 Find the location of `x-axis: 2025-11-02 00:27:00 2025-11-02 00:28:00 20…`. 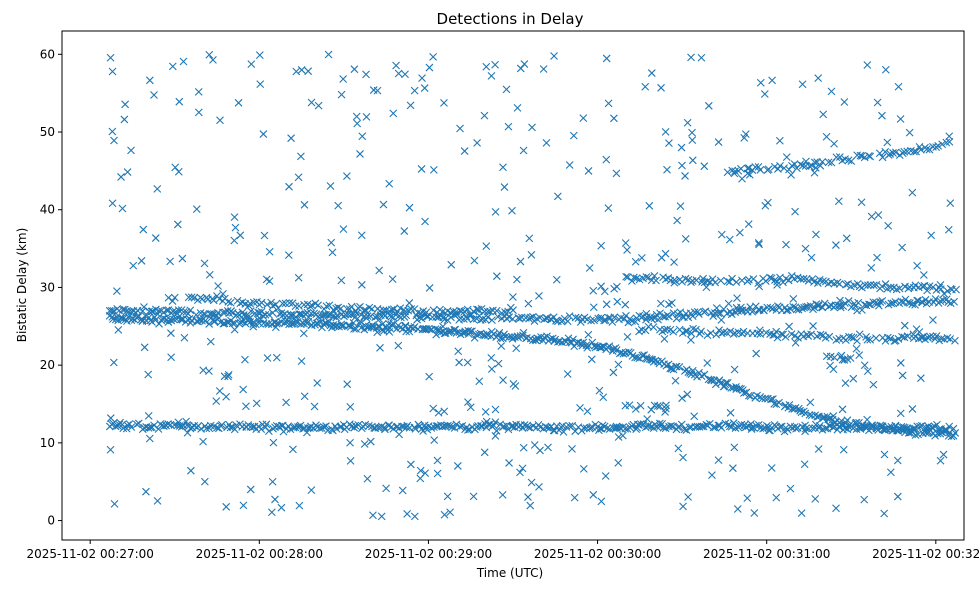

x-axis: 2025-11-02 00:27:00 2025-11-02 00:28:00 20… is located at coordinates (502, 550).